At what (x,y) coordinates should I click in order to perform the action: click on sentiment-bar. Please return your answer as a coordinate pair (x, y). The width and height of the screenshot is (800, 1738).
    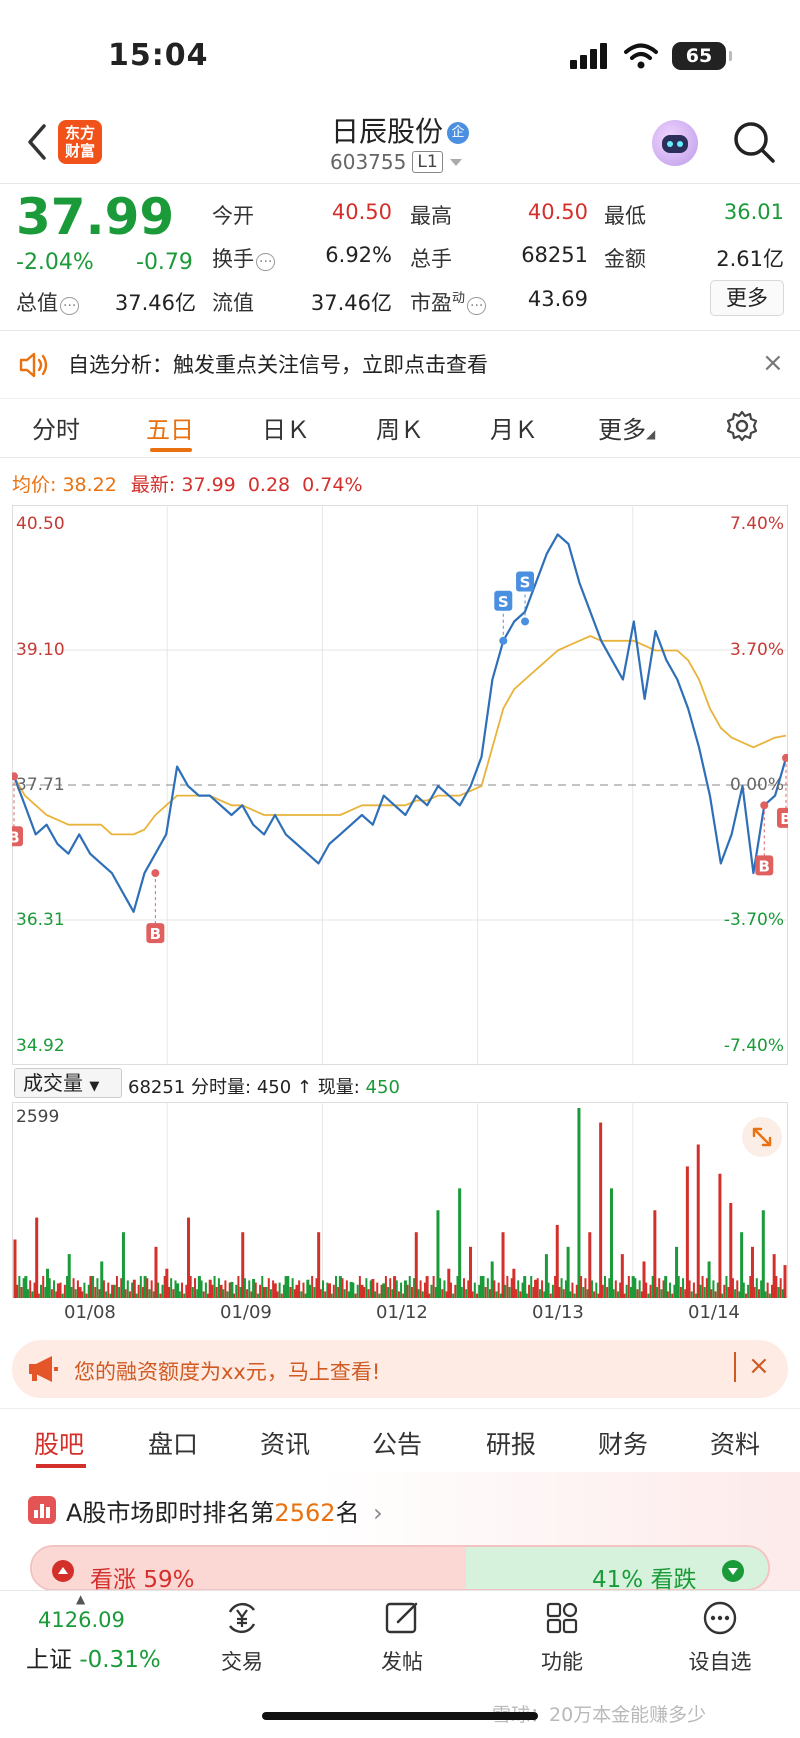
    Looking at the image, I should click on (400, 1568).